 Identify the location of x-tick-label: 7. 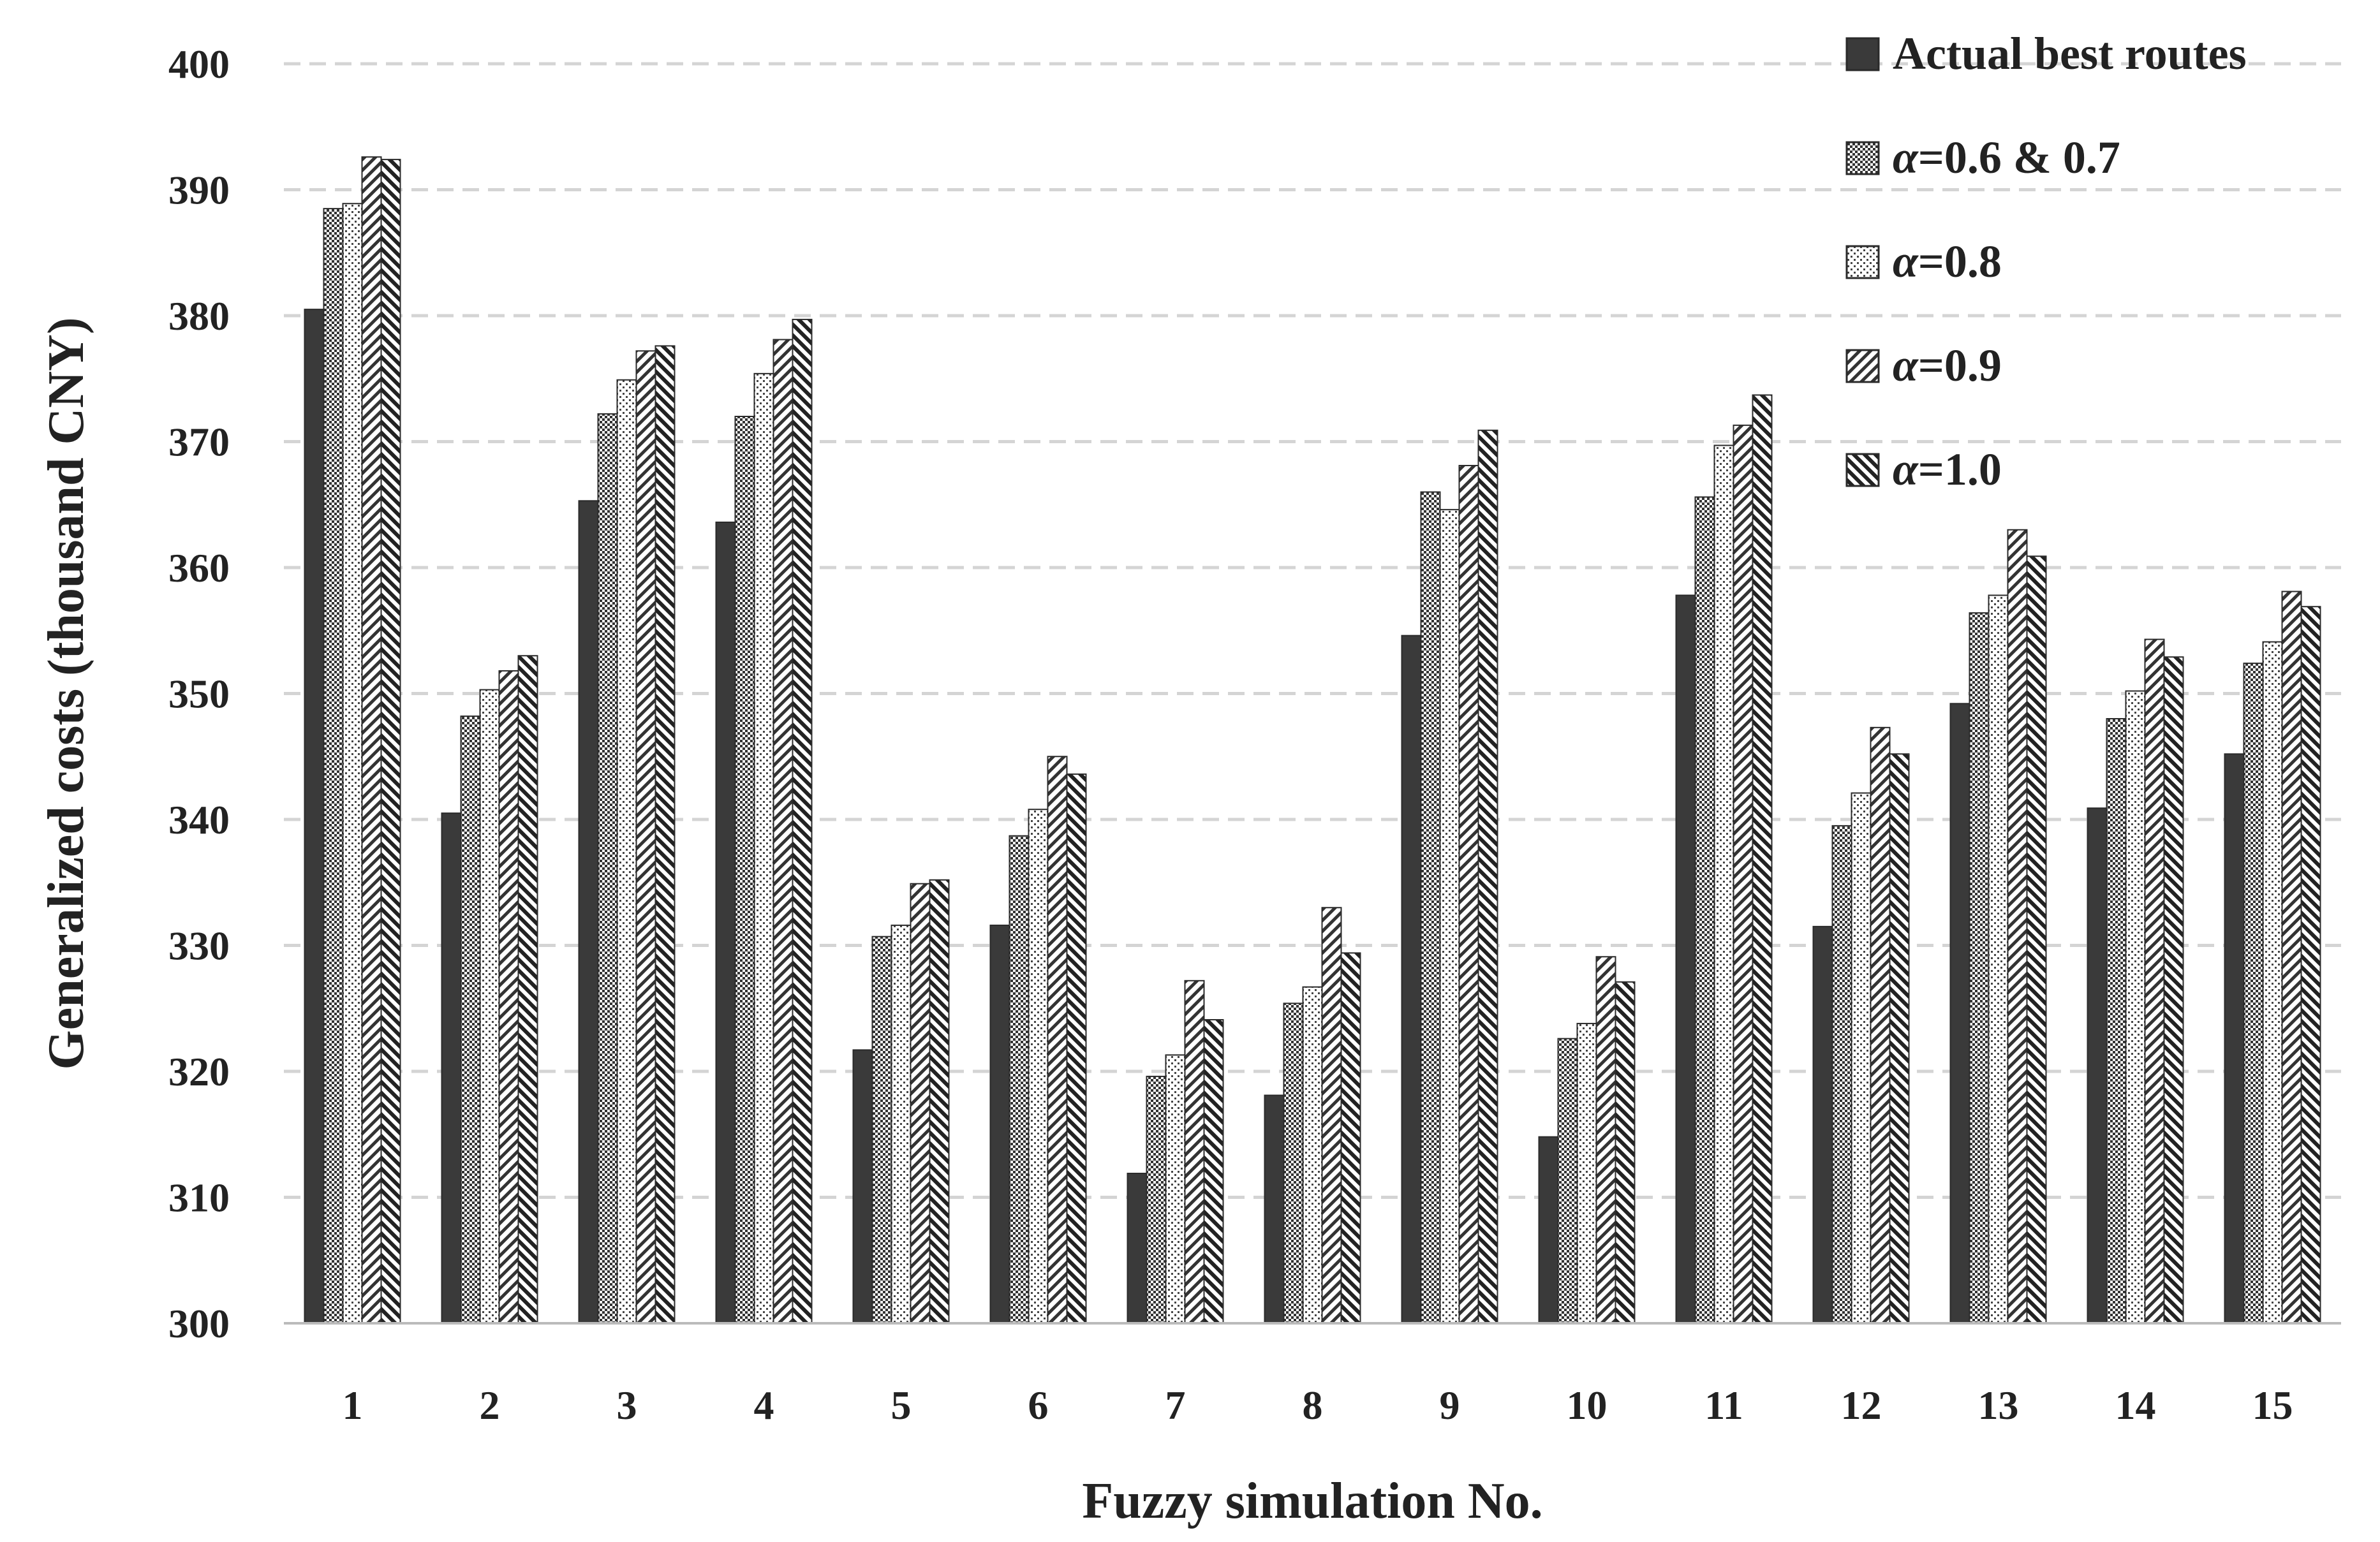
(1175, 1405).